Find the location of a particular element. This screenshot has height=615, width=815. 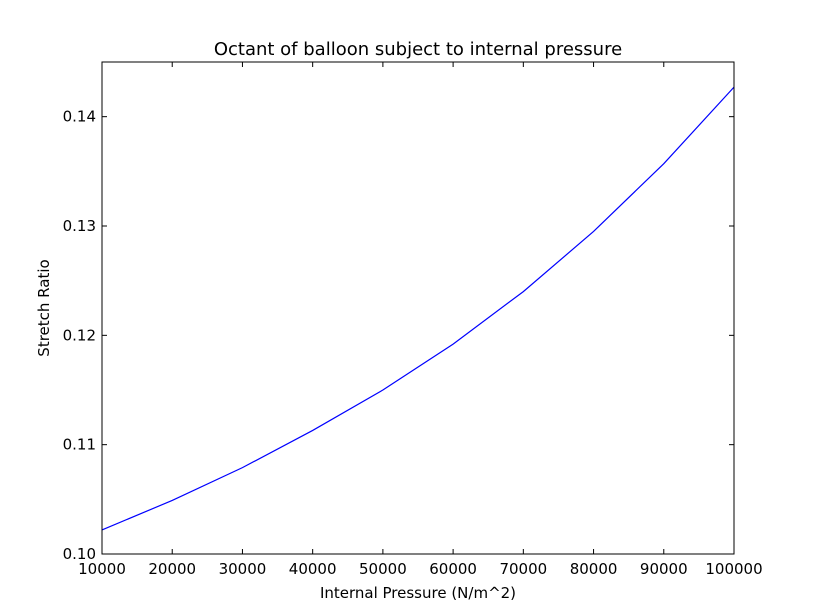

x-tick-label: 80000 is located at coordinates (594, 569).